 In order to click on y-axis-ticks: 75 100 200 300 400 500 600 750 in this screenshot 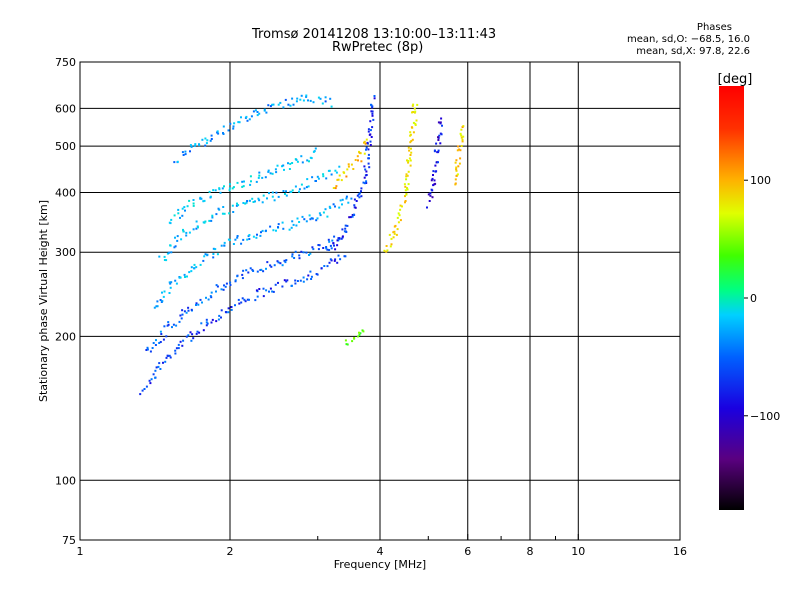, I will do `click(65, 301)`.